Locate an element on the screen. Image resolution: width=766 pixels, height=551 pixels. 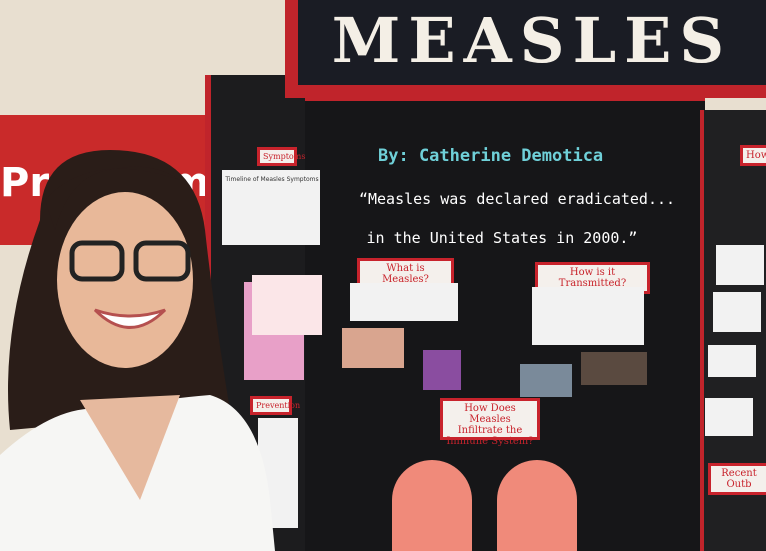
smile is located at coordinates (130, 318).